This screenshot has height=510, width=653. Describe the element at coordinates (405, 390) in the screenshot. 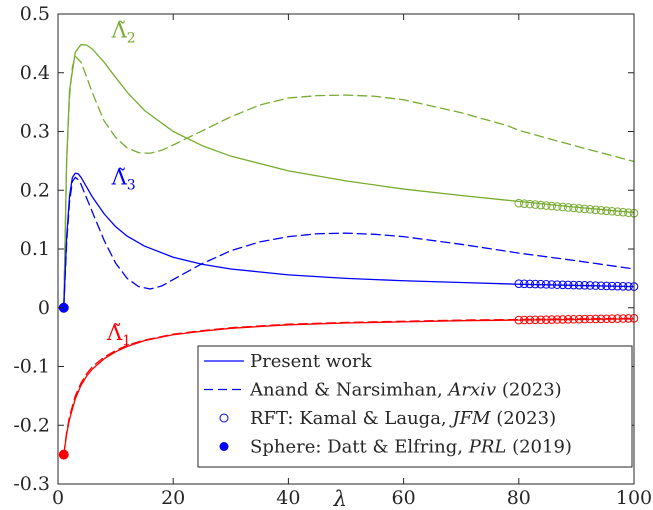

I see `legend-label-1: Anand & Narsimhan, Arxiv (2023)` at that location.